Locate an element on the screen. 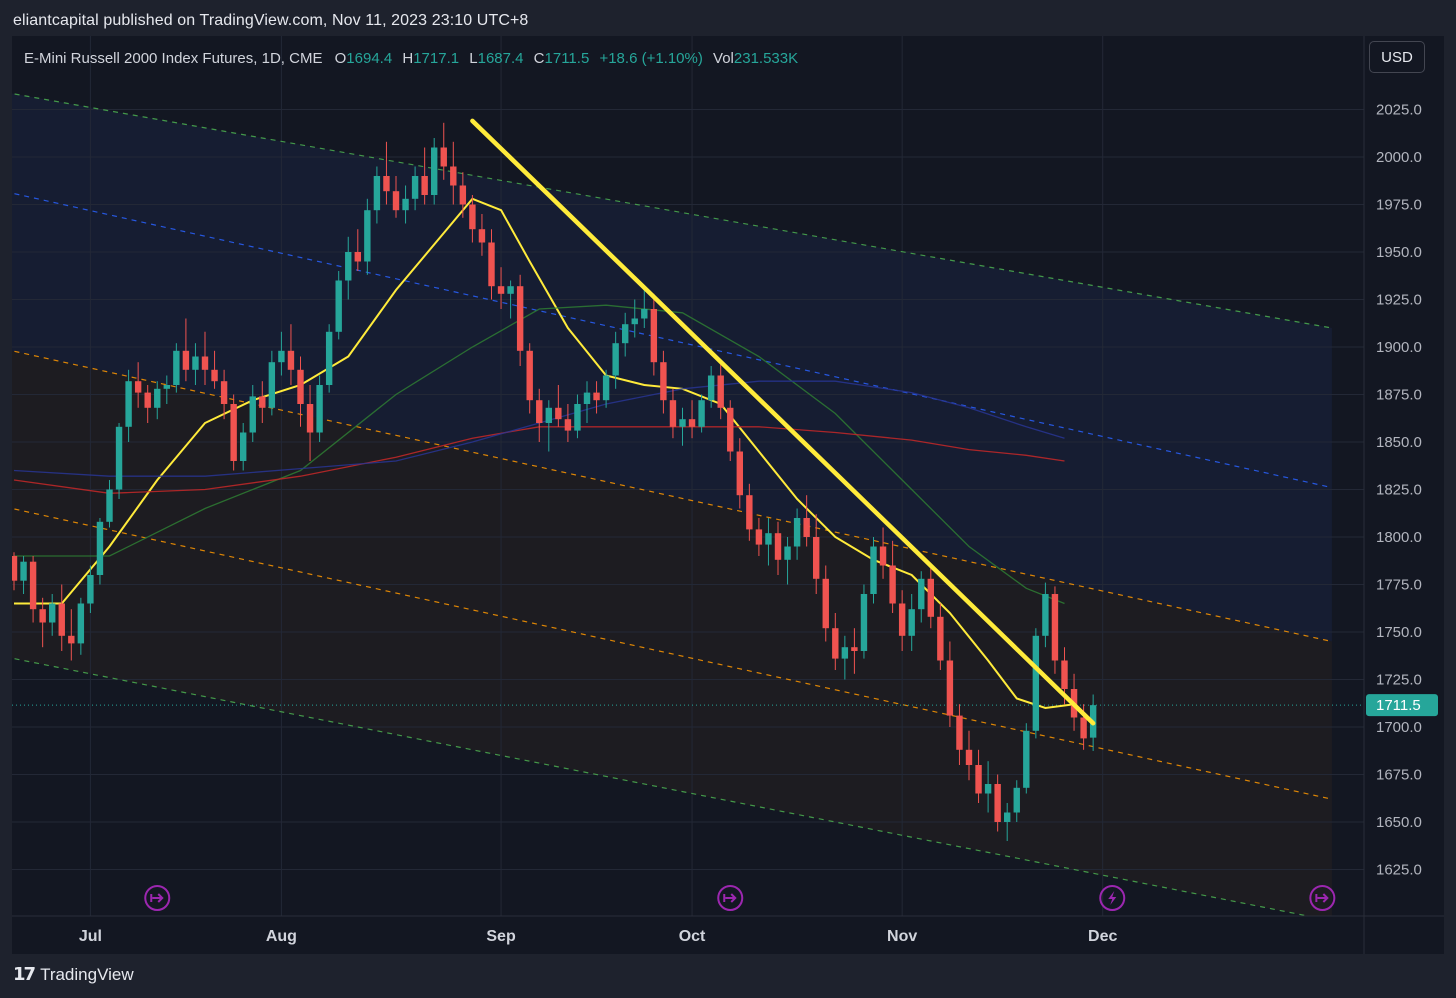 The width and height of the screenshot is (1456, 998). event-icon-ring is located at coordinates (1322, 898).